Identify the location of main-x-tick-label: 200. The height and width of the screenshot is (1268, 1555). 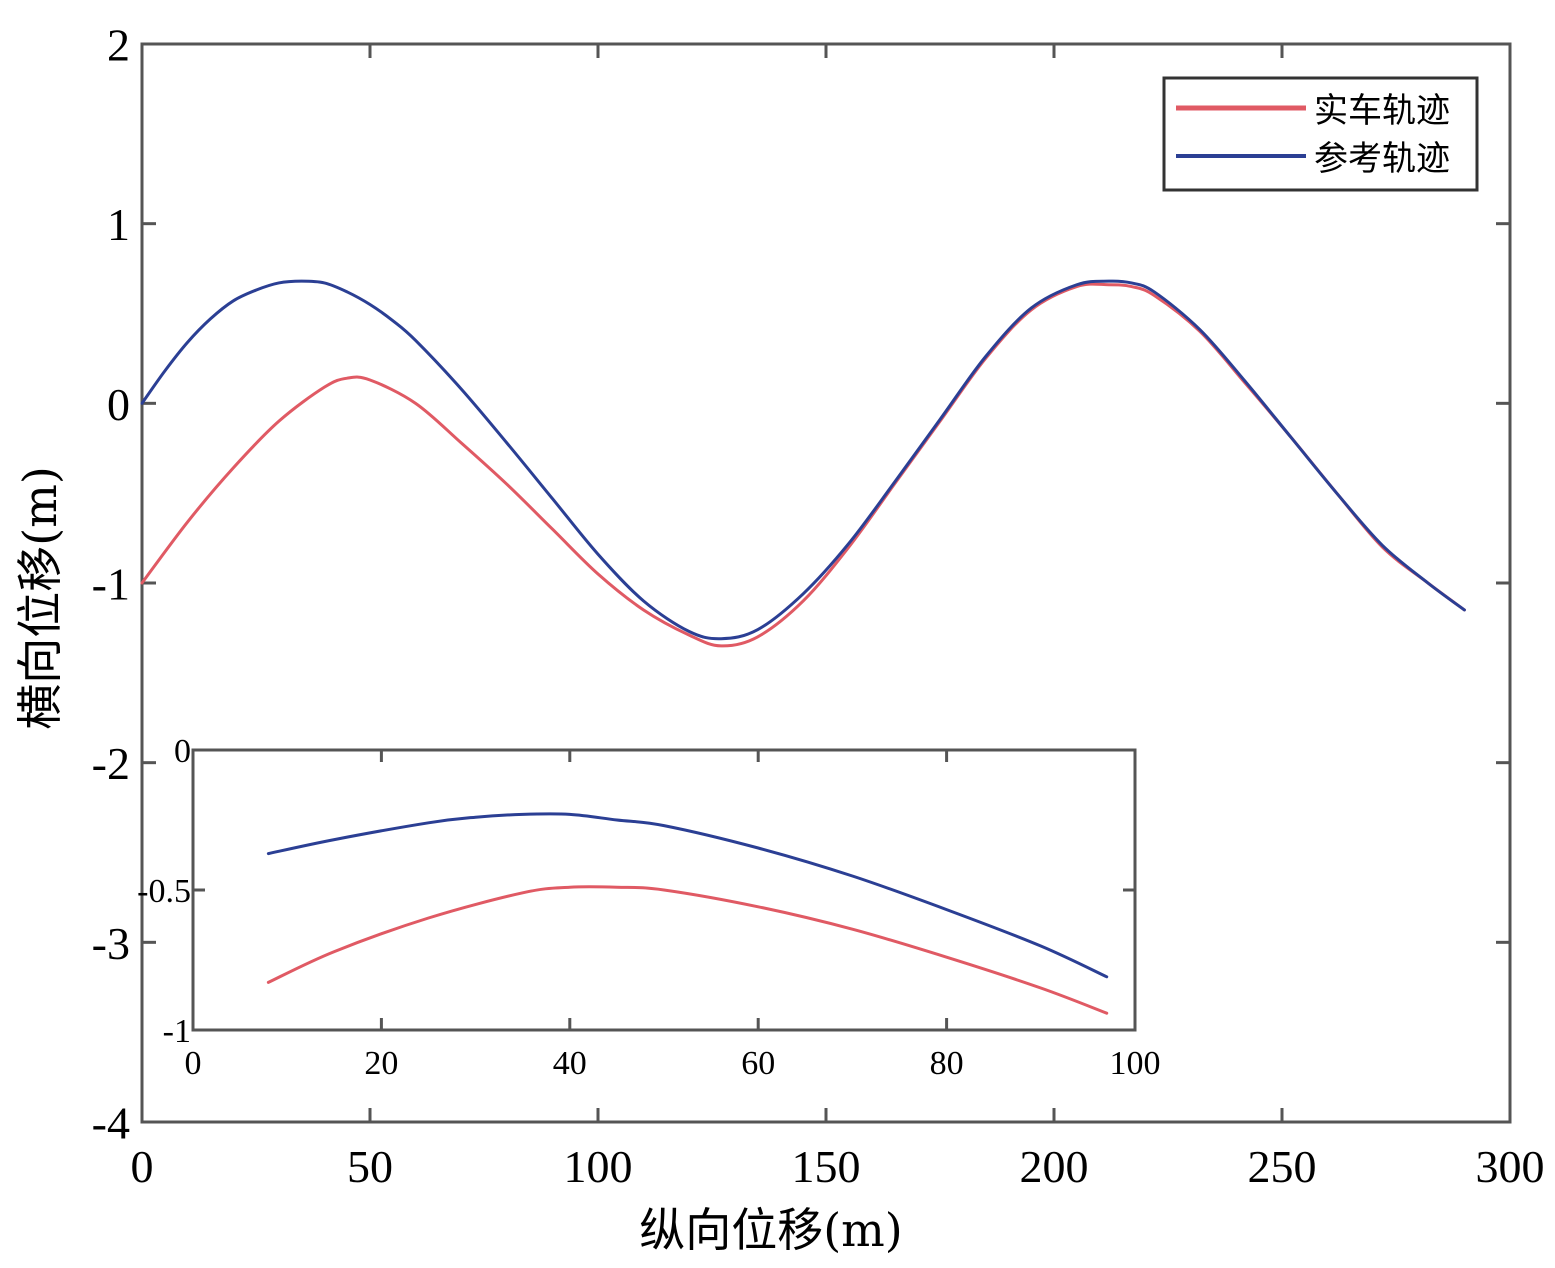
(1054, 1166).